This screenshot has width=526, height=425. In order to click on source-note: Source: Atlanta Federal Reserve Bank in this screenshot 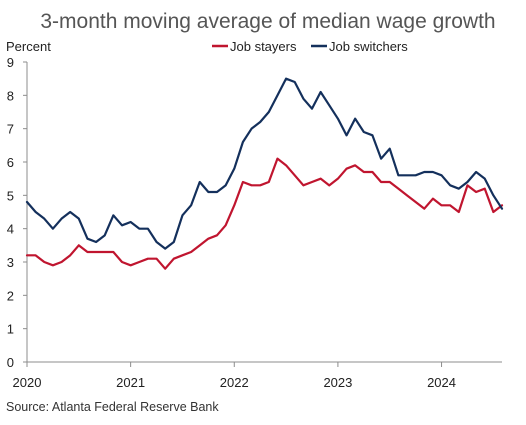, I will do `click(112, 407)`.